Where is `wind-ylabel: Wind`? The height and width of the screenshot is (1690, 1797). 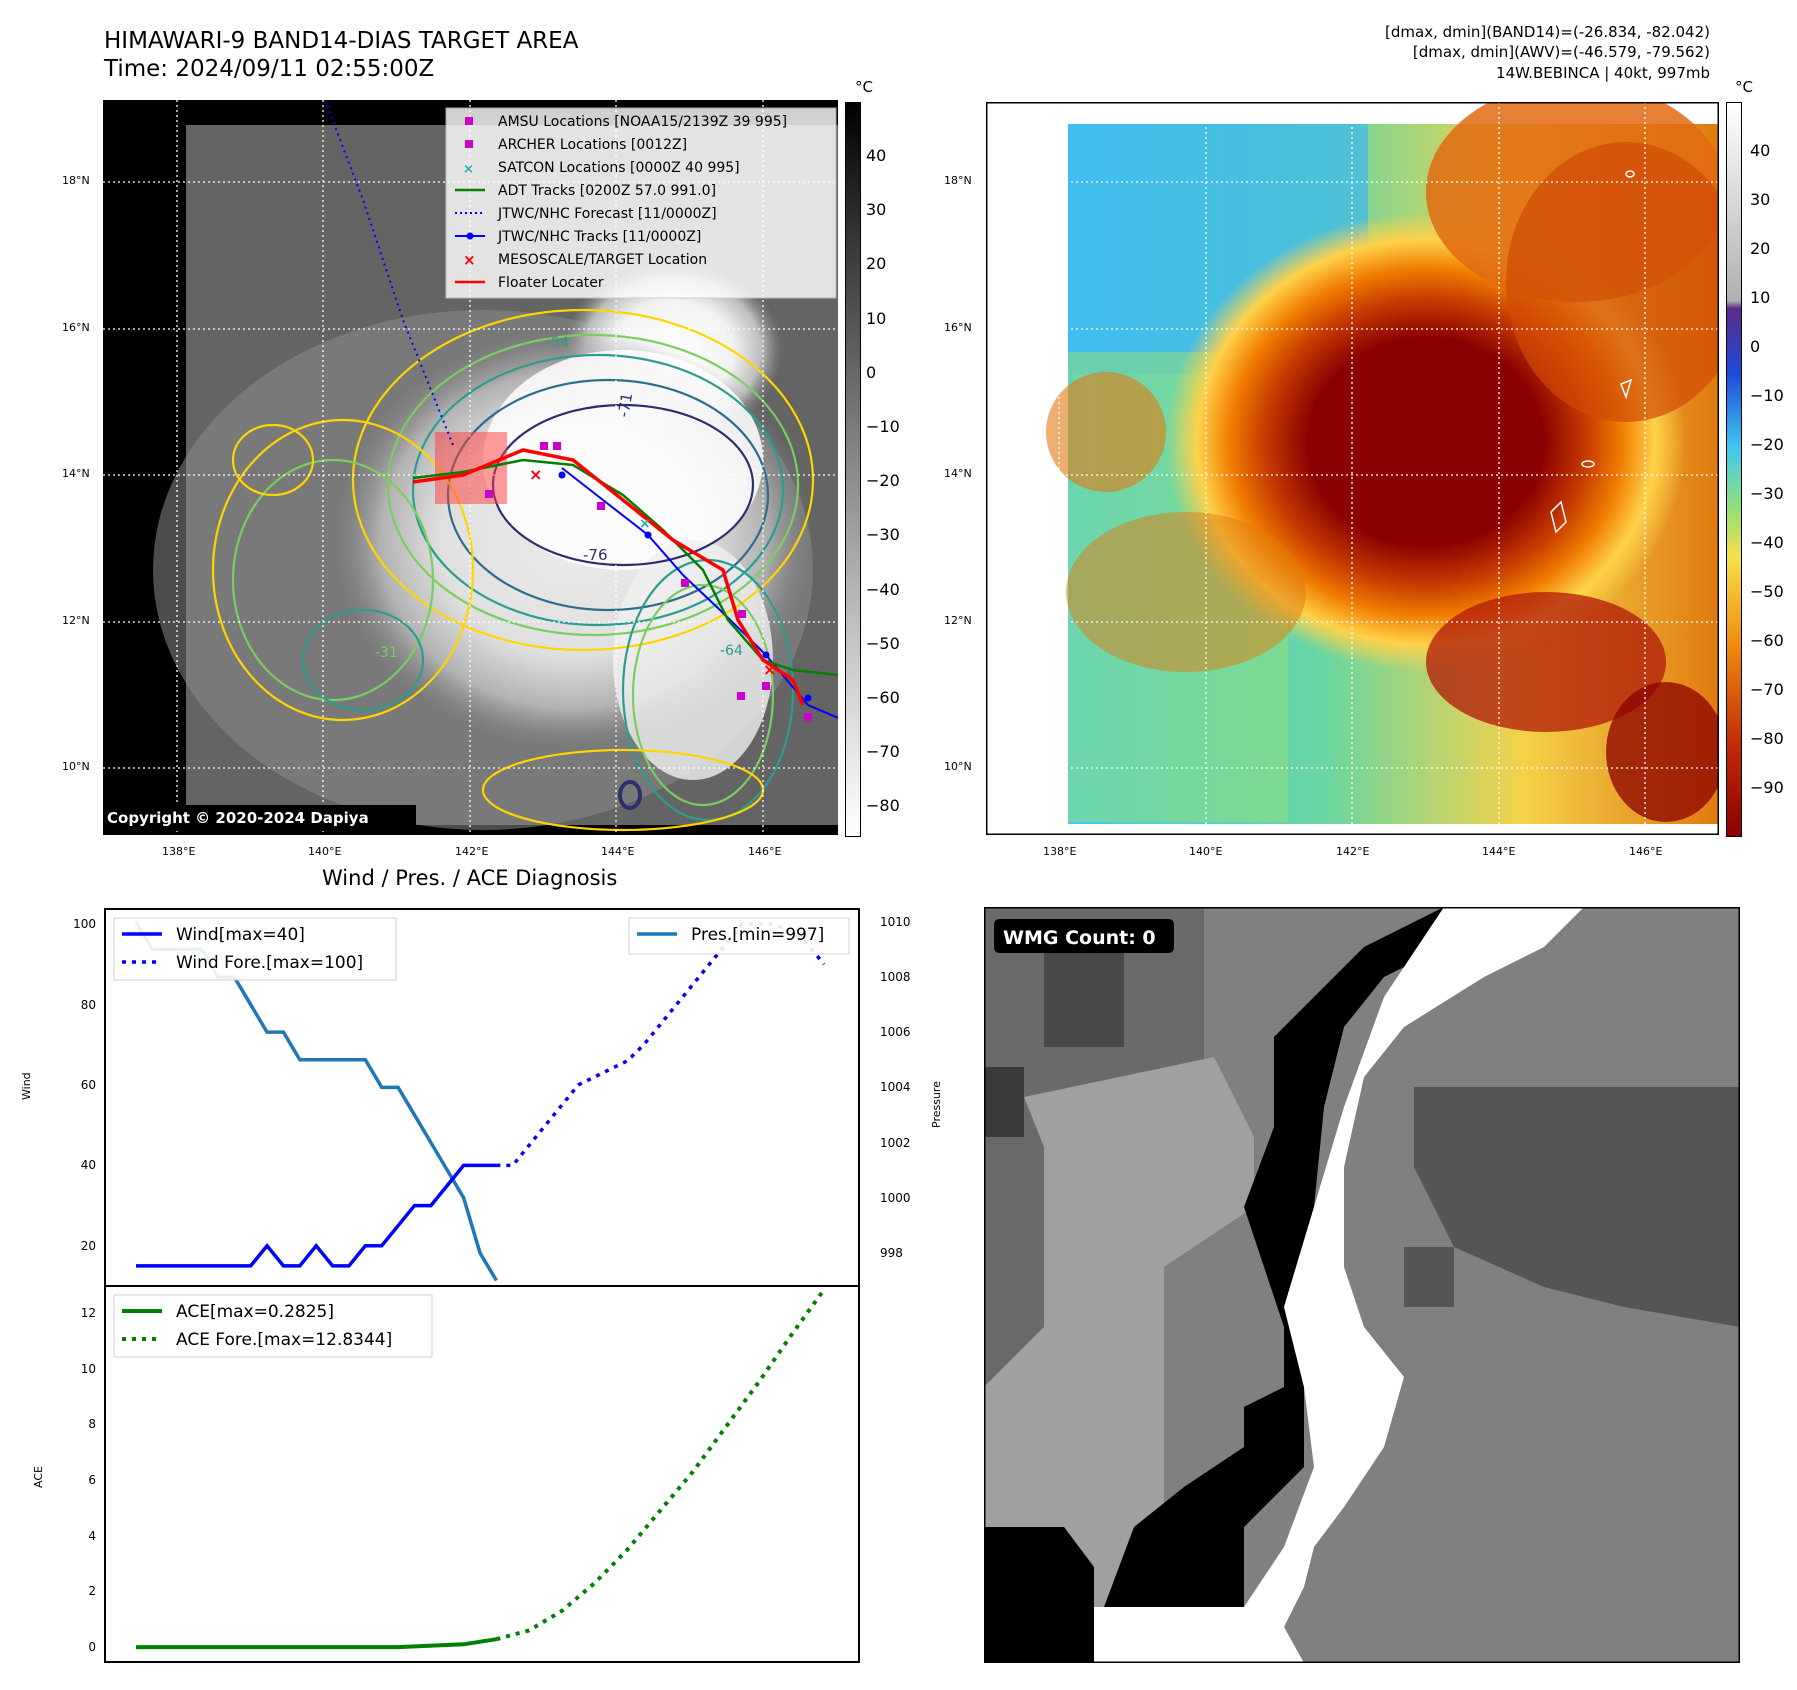
wind-ylabel: Wind is located at coordinates (26, 1086).